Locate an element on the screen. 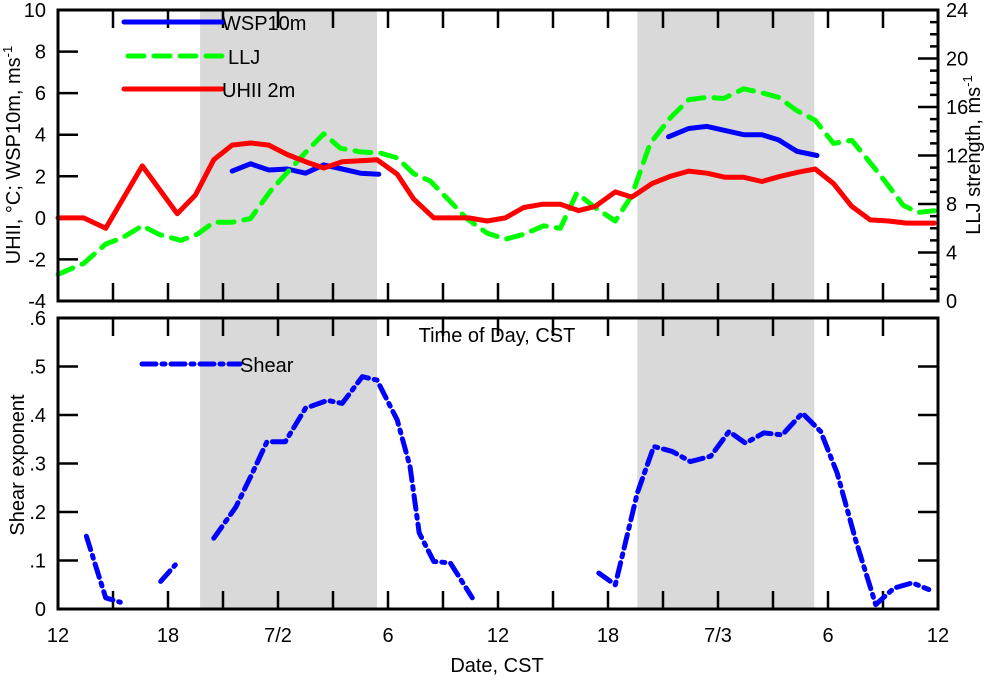  y2-tick-label: 20 is located at coordinates (957, 60).